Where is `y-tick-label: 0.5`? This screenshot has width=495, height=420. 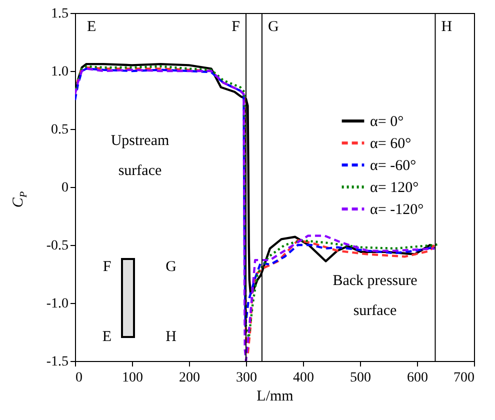
y-tick-label: 0.5 is located at coordinates (59, 130).